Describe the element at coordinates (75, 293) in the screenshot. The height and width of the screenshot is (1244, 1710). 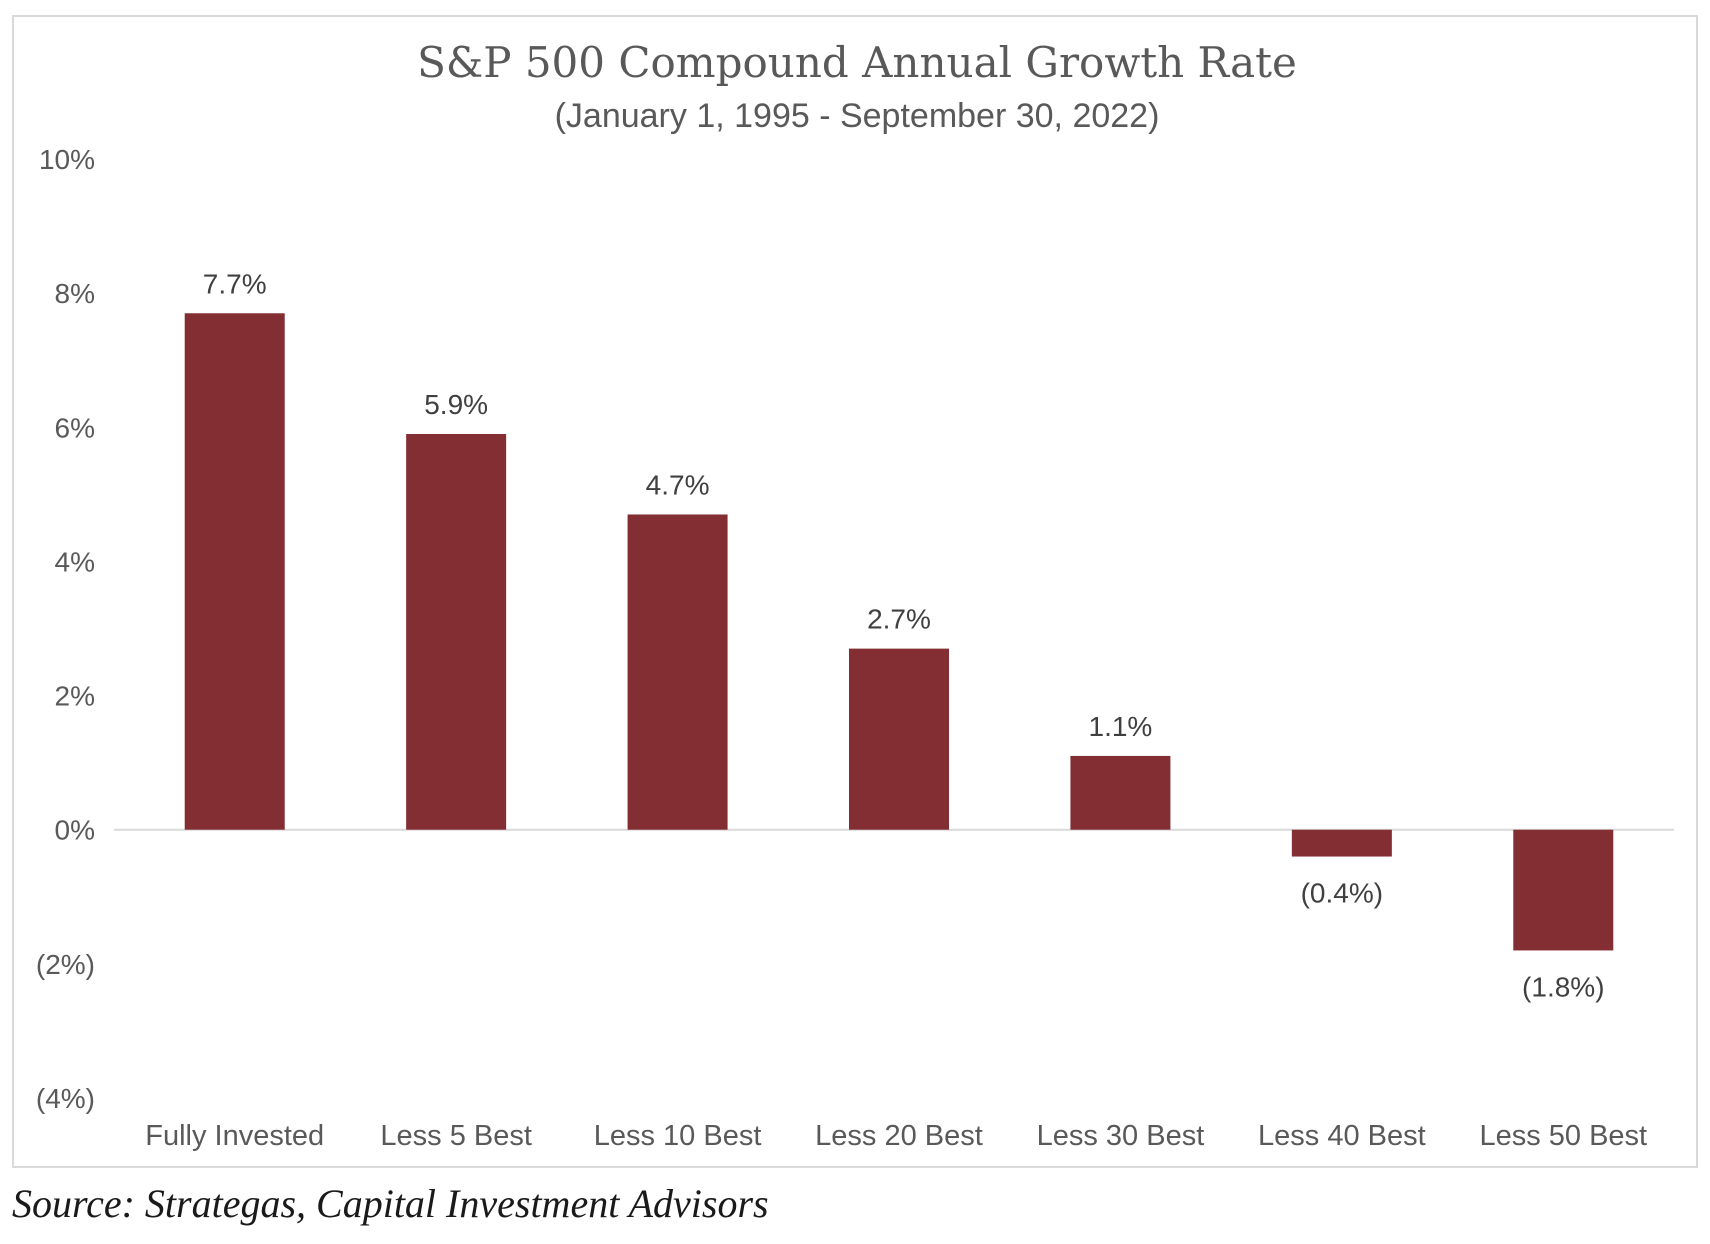
I see `y-tick-label: 8%` at that location.